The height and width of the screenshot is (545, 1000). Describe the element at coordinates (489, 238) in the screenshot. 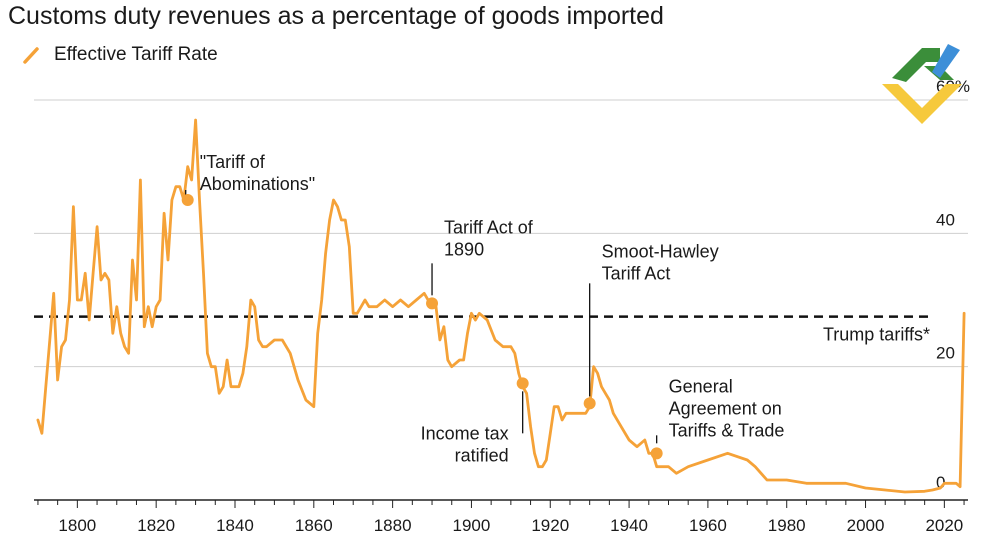

I see `annotation-label: Tariff Act of 1890` at that location.